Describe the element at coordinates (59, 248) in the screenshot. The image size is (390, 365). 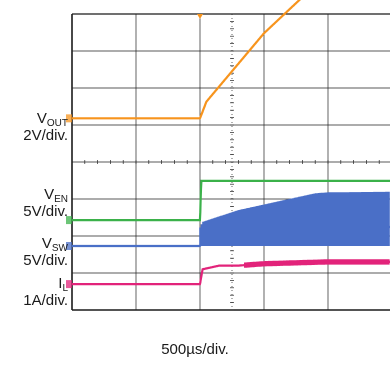
I see `vsw-label-sub: SW` at that location.